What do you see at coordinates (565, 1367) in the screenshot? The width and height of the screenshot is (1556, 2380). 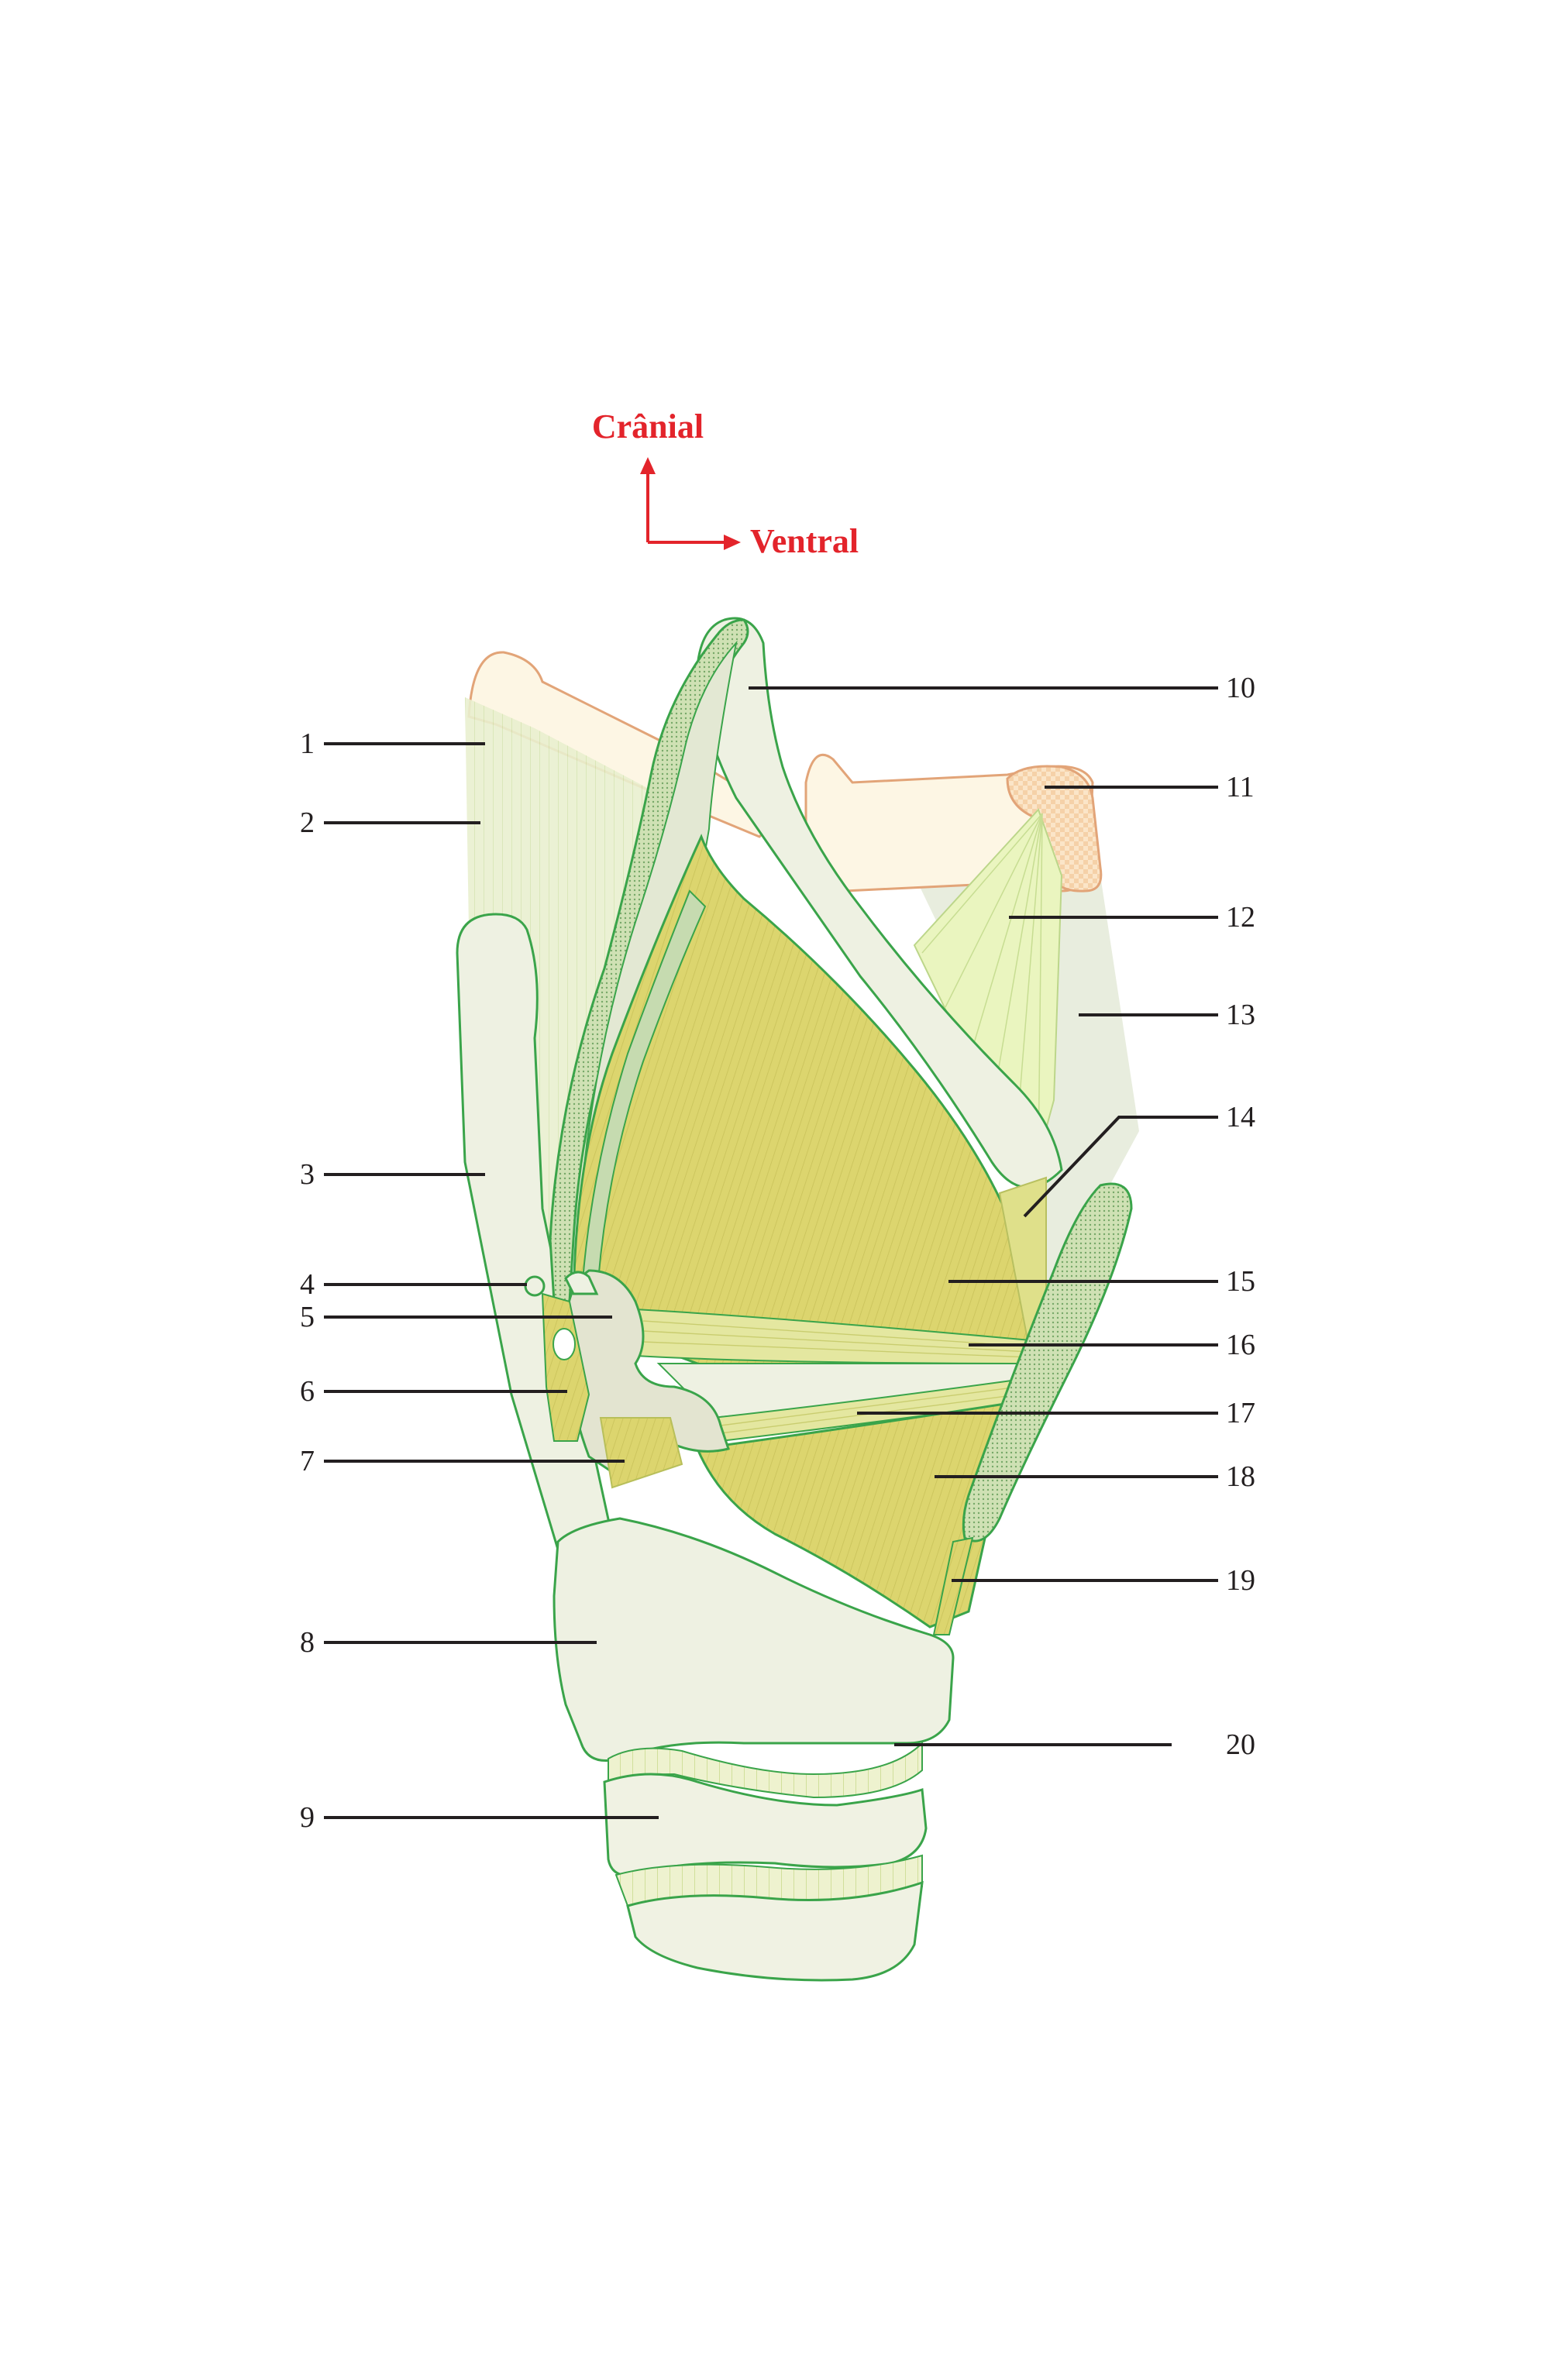 I see `posterior-cricoarytenoid-muscle` at bounding box center [565, 1367].